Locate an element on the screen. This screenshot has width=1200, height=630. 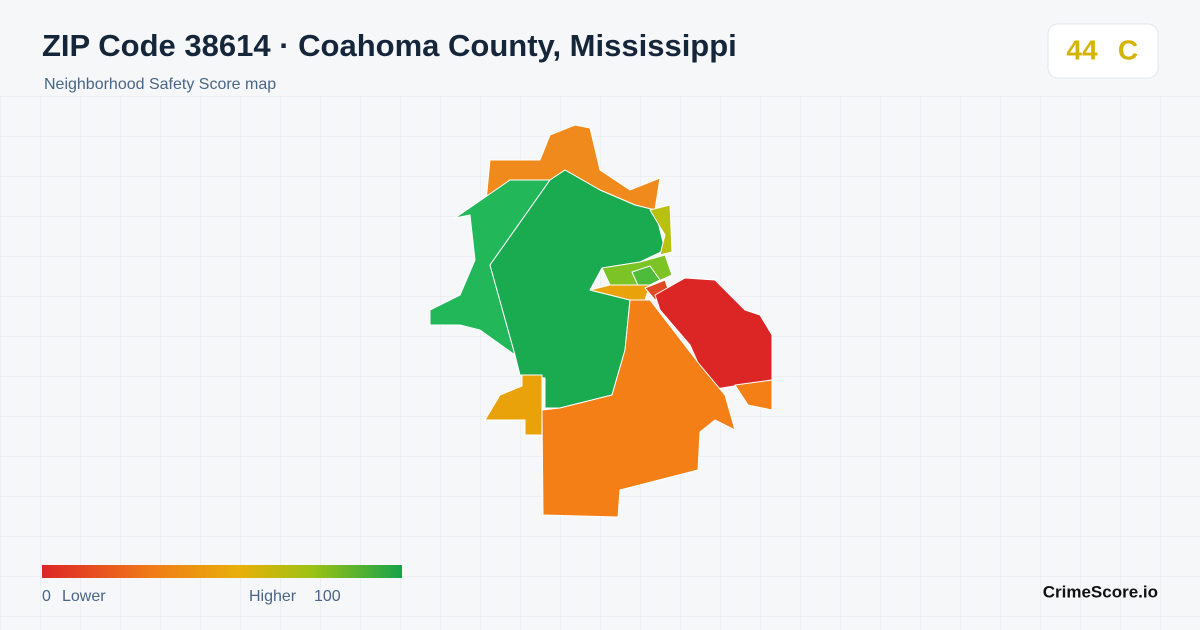
legend-max-label: Higher is located at coordinates (273, 596).